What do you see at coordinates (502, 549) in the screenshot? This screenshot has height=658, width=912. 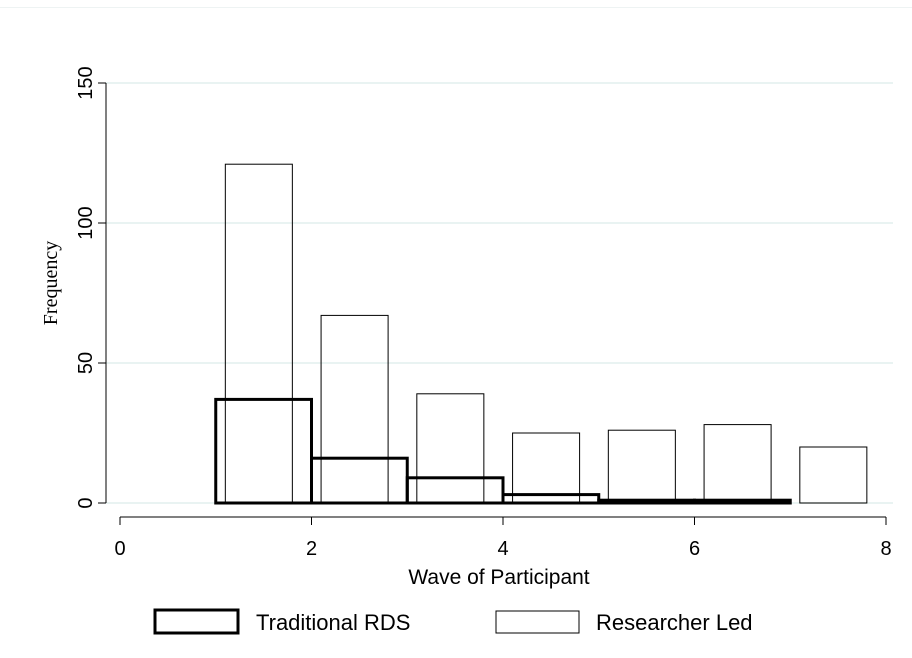 I see `x-tick-label-4: 4` at bounding box center [502, 549].